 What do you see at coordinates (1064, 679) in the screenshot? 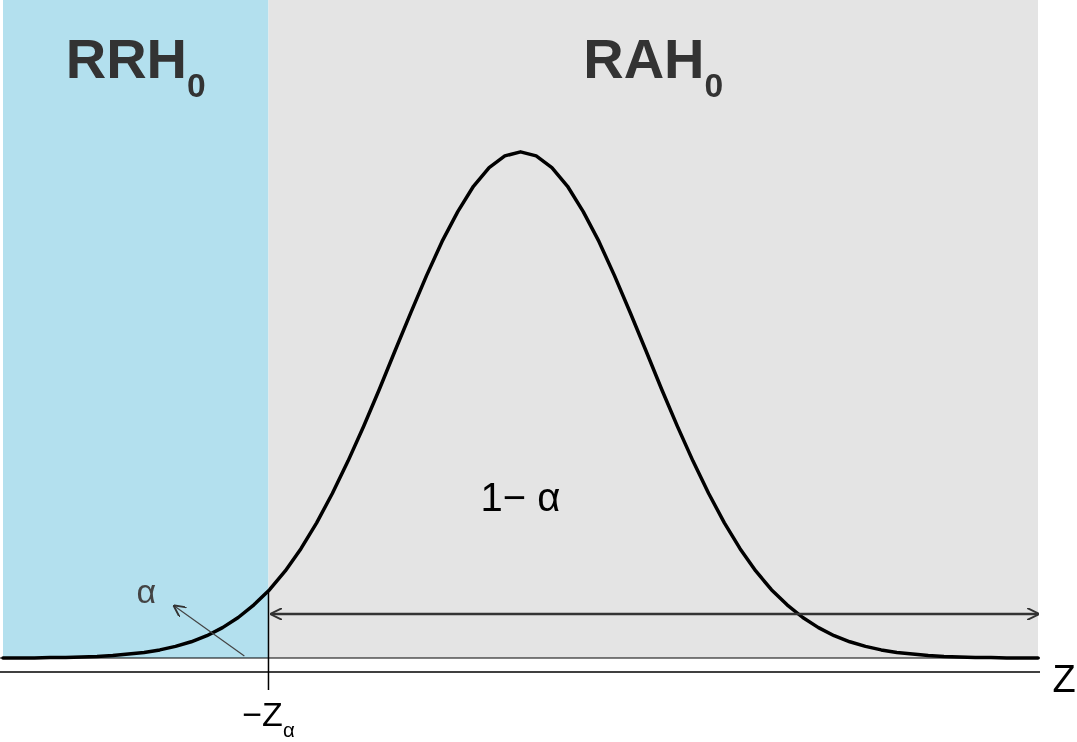
I see `x-axis-title: Z` at bounding box center [1064, 679].